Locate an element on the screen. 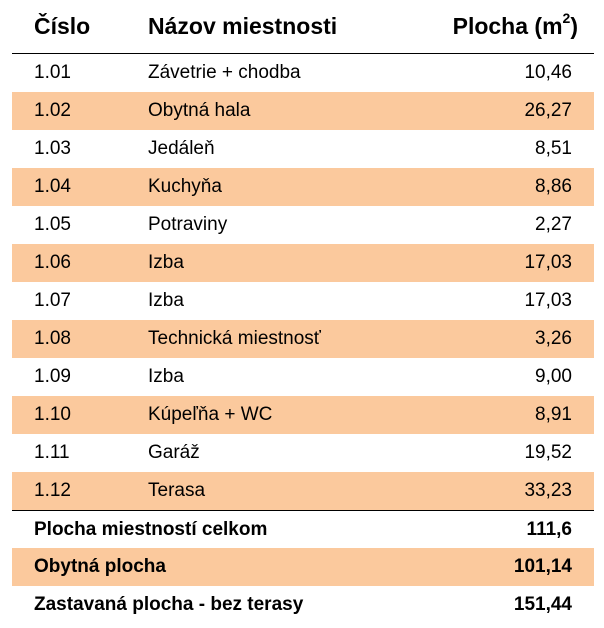 This screenshot has width=604, height=628. table-header: Číslo Názov miestnosti Plocha (m 2) is located at coordinates (303, 27).